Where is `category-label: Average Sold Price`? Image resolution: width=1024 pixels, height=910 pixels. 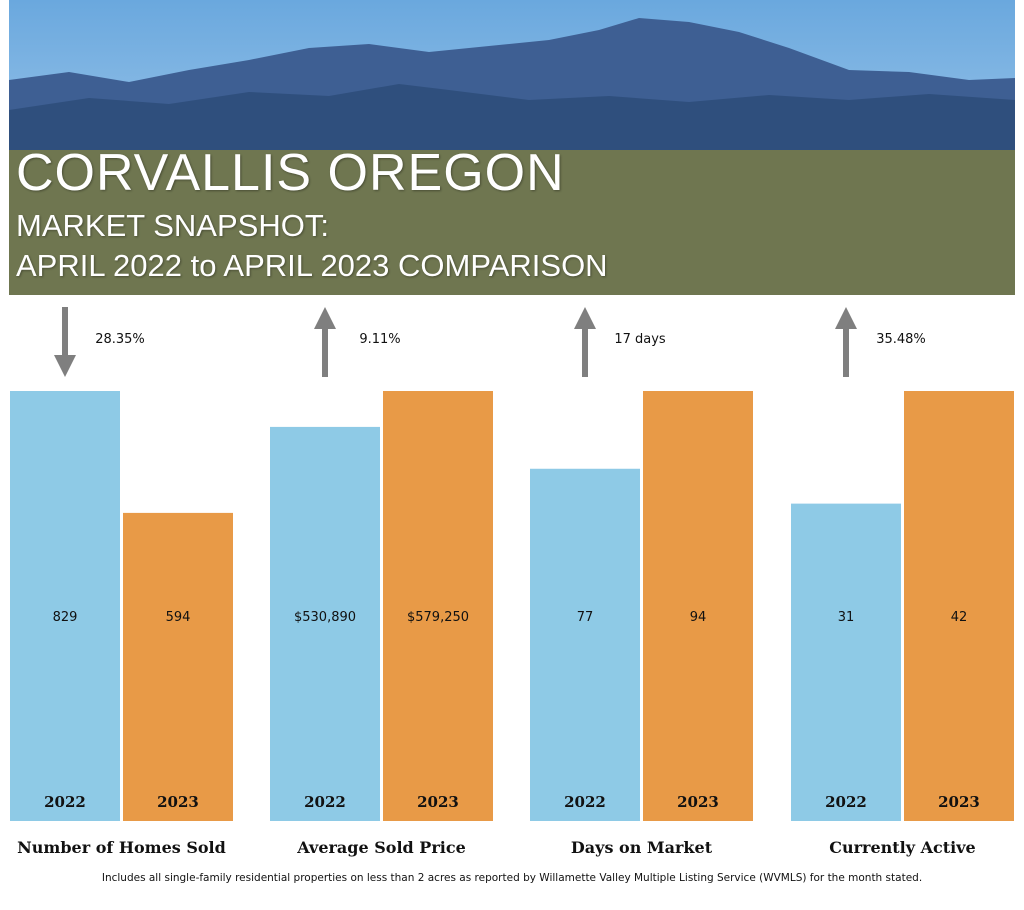 category-label: Average Sold Price is located at coordinates (381, 847).